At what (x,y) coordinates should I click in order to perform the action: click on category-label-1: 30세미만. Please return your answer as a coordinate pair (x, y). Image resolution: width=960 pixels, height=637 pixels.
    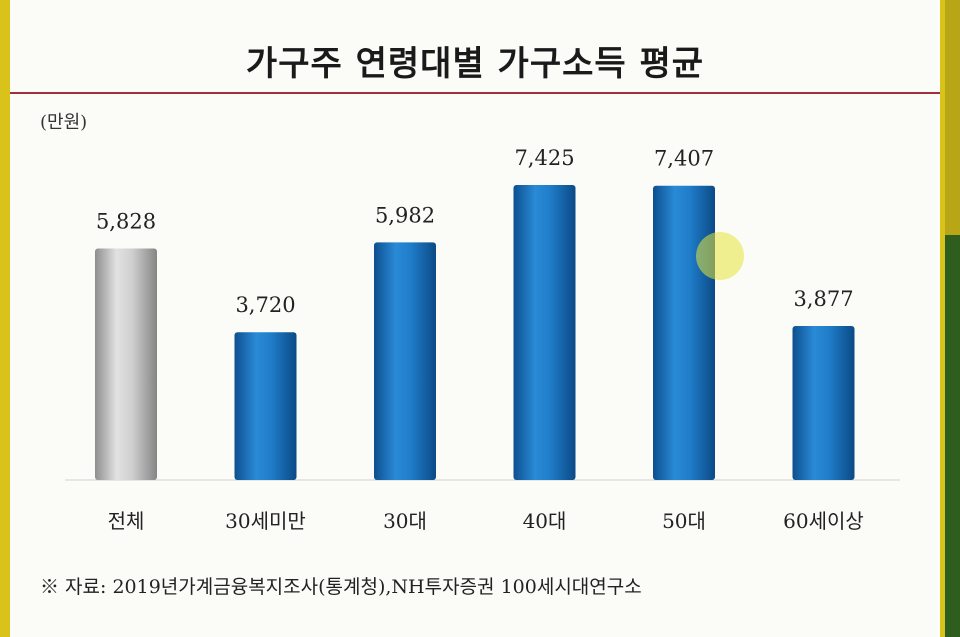
    Looking at the image, I should click on (265, 521).